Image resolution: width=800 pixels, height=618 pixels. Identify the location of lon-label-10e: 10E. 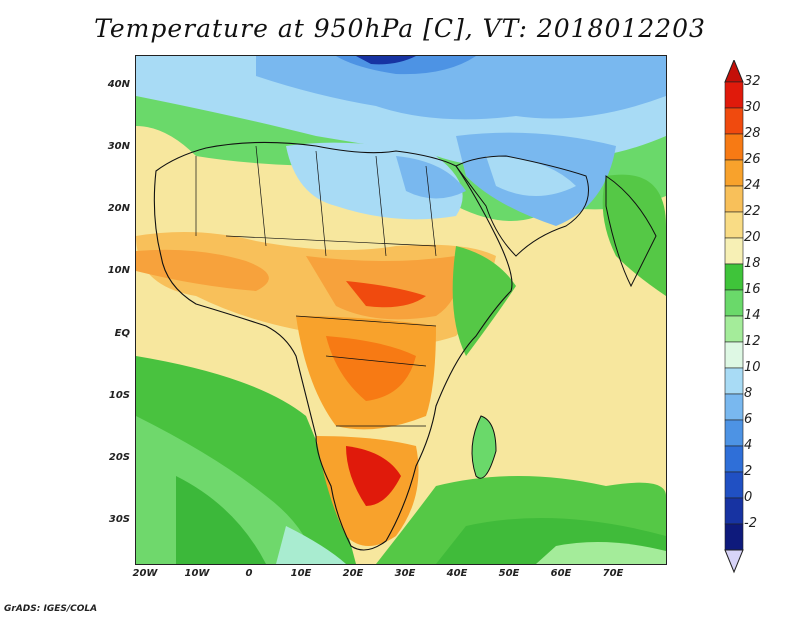
(301, 573).